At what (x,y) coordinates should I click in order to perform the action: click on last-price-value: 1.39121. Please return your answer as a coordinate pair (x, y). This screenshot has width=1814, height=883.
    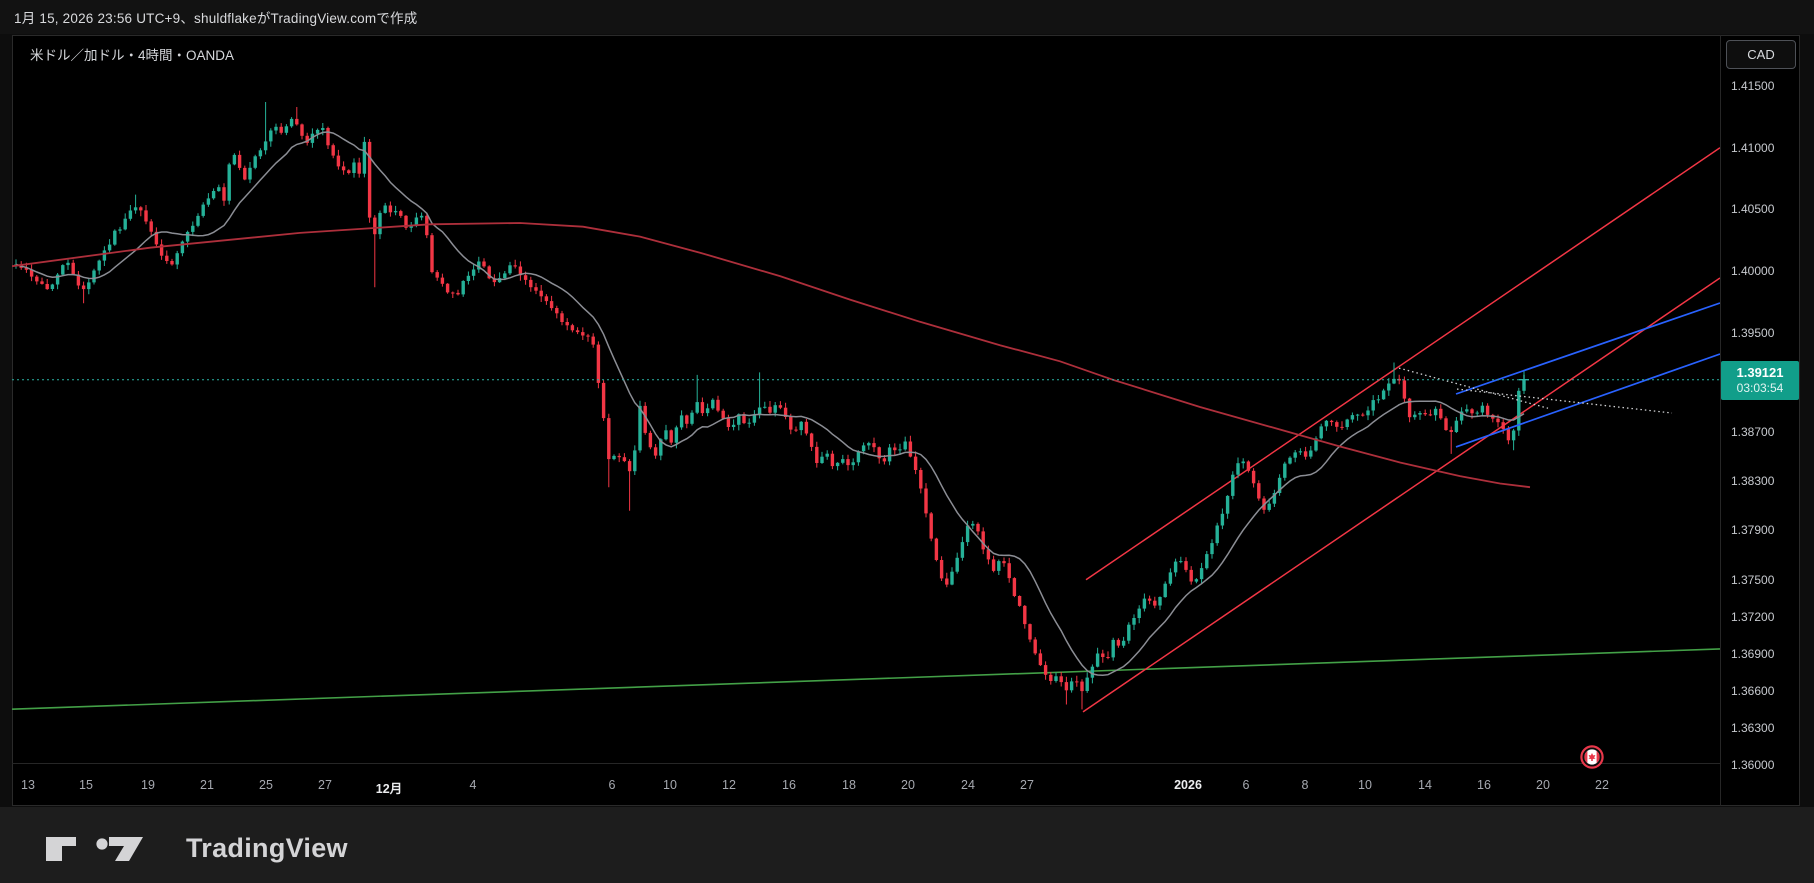
    Looking at the image, I should click on (1760, 372).